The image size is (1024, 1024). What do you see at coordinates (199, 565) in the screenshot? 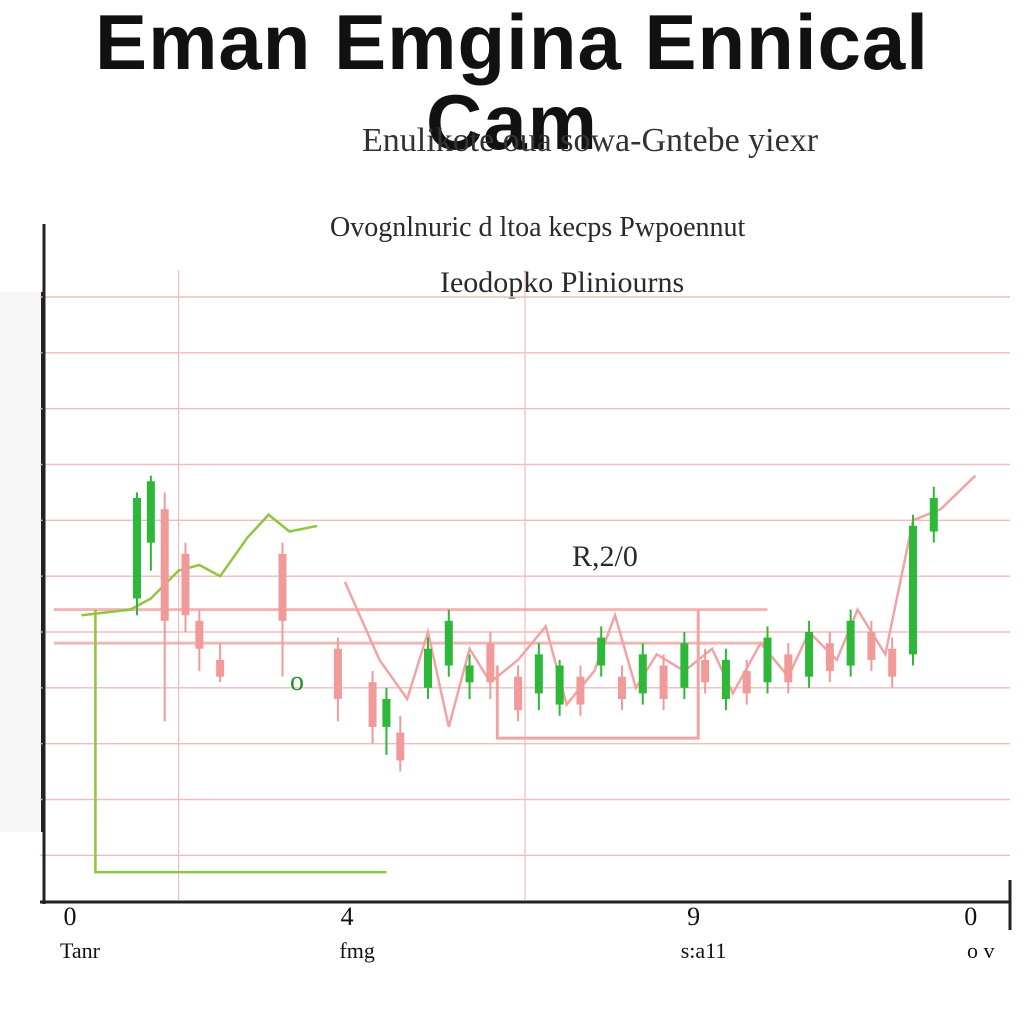
I see `series-line` at bounding box center [199, 565].